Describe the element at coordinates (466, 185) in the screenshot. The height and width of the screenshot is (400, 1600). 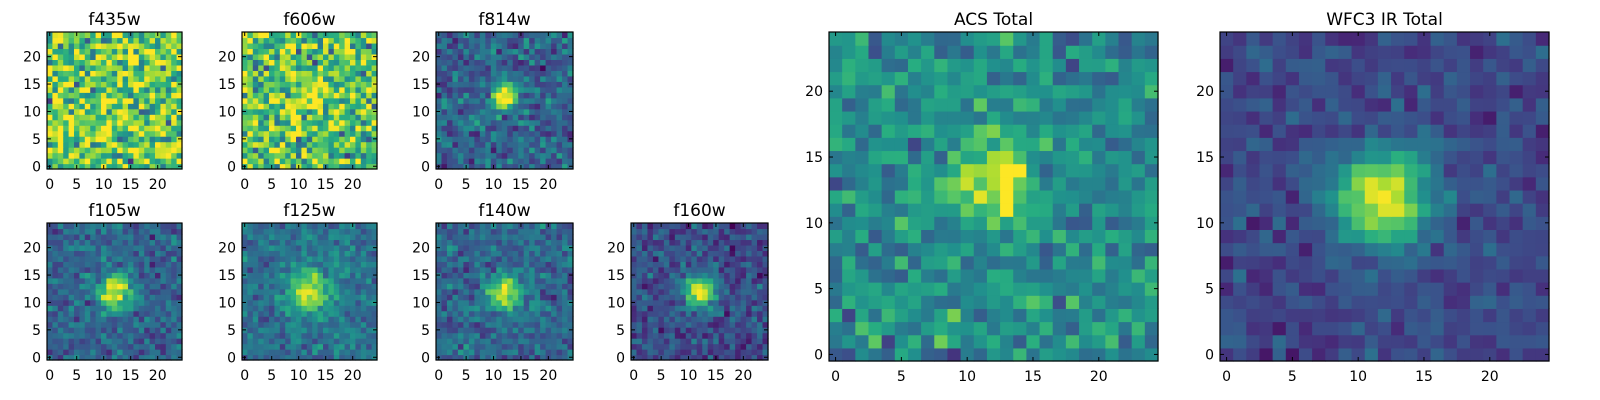
I see `x-tick-label: 5` at that location.